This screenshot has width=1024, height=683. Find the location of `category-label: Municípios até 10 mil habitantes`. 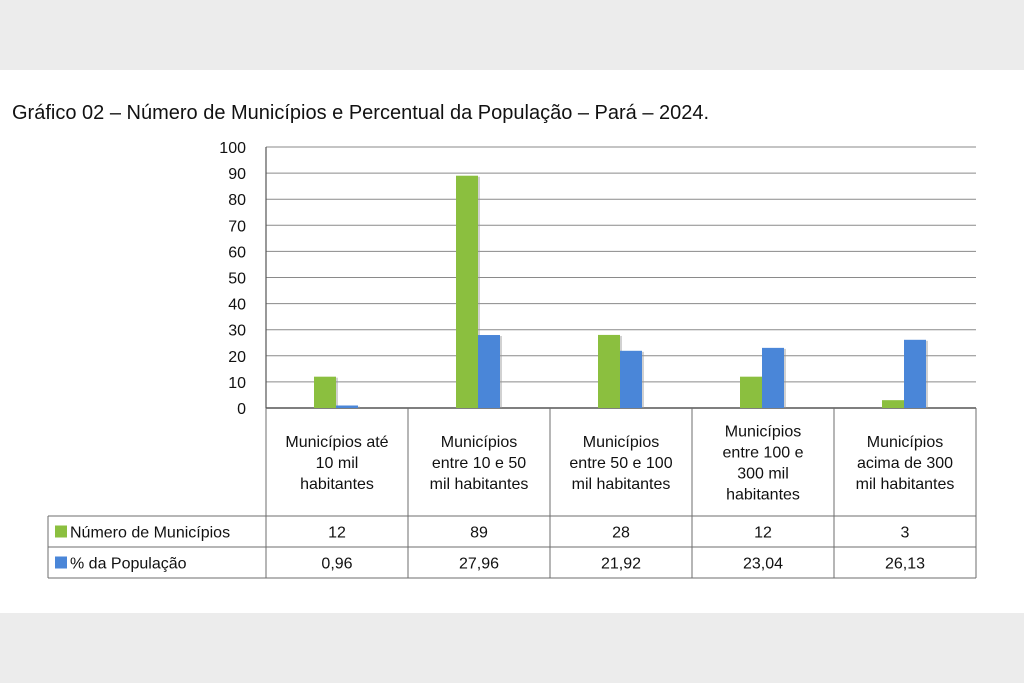

category-label: Municípios até 10 mil habitantes is located at coordinates (336, 463).